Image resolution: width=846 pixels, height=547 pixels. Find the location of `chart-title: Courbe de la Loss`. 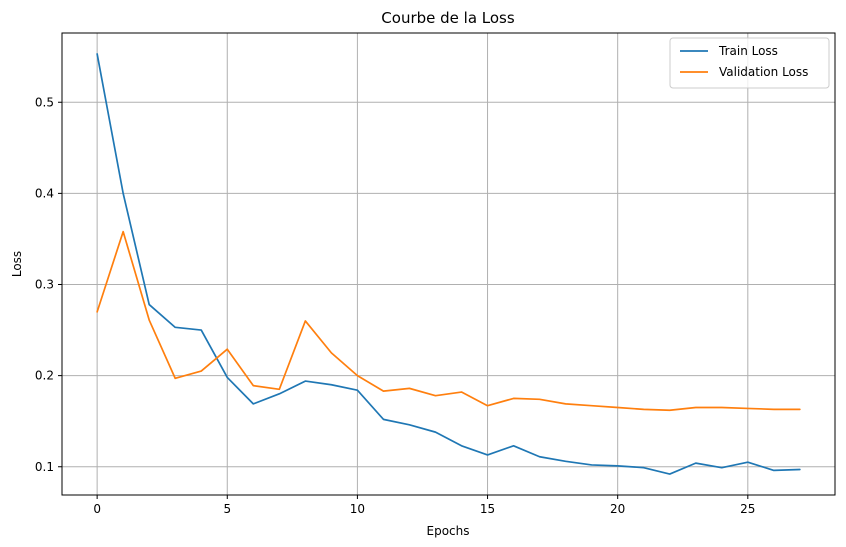

chart-title: Courbe de la Loss is located at coordinates (448, 18).